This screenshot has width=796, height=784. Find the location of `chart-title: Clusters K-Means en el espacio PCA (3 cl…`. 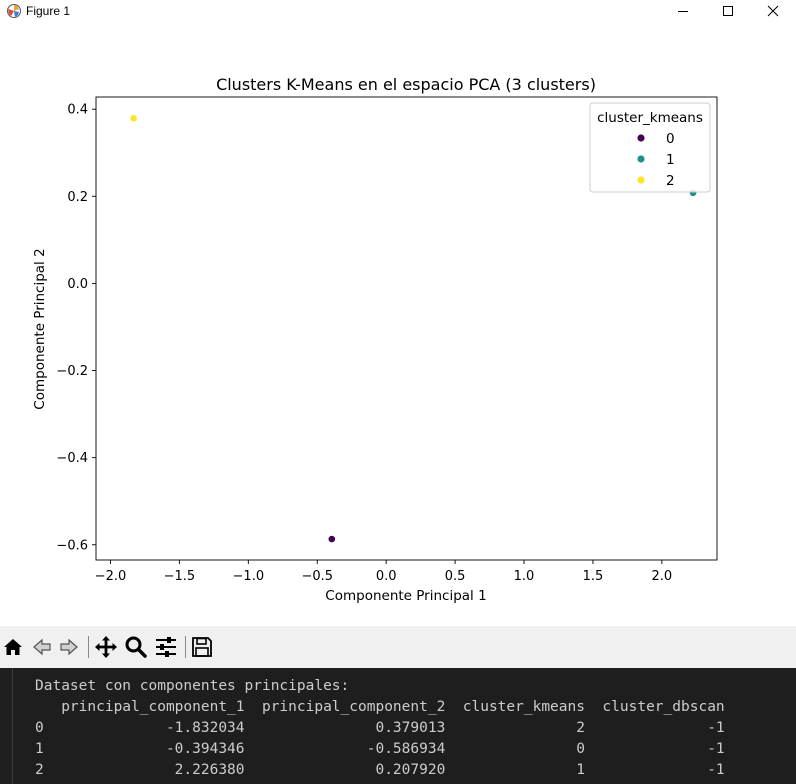

chart-title: Clusters K-Means en el espacio PCA (3 cl… is located at coordinates (406, 84).